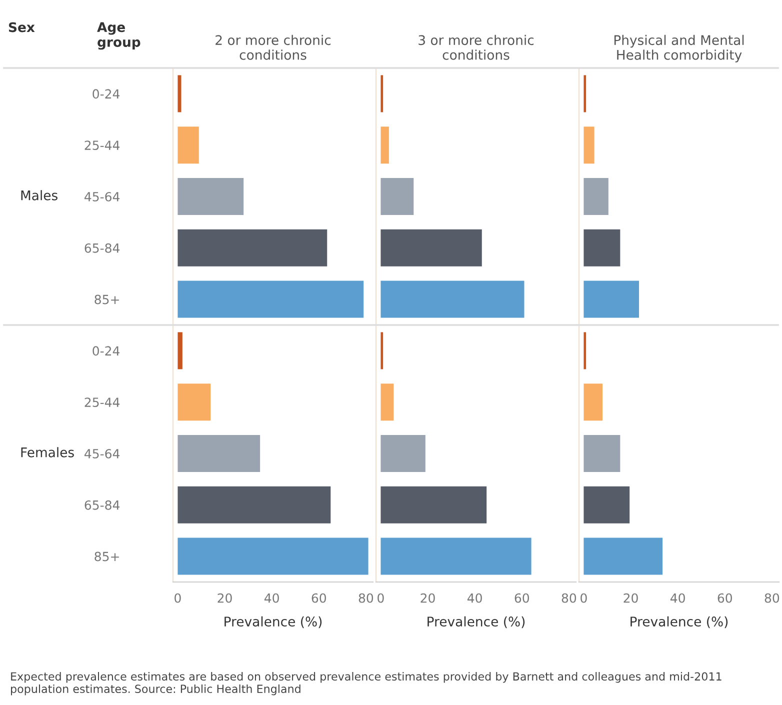 The width and height of the screenshot is (782, 705). Describe the element at coordinates (476, 47) in the screenshot. I see `chart-title: 3 or more chronic conditions` at that location.